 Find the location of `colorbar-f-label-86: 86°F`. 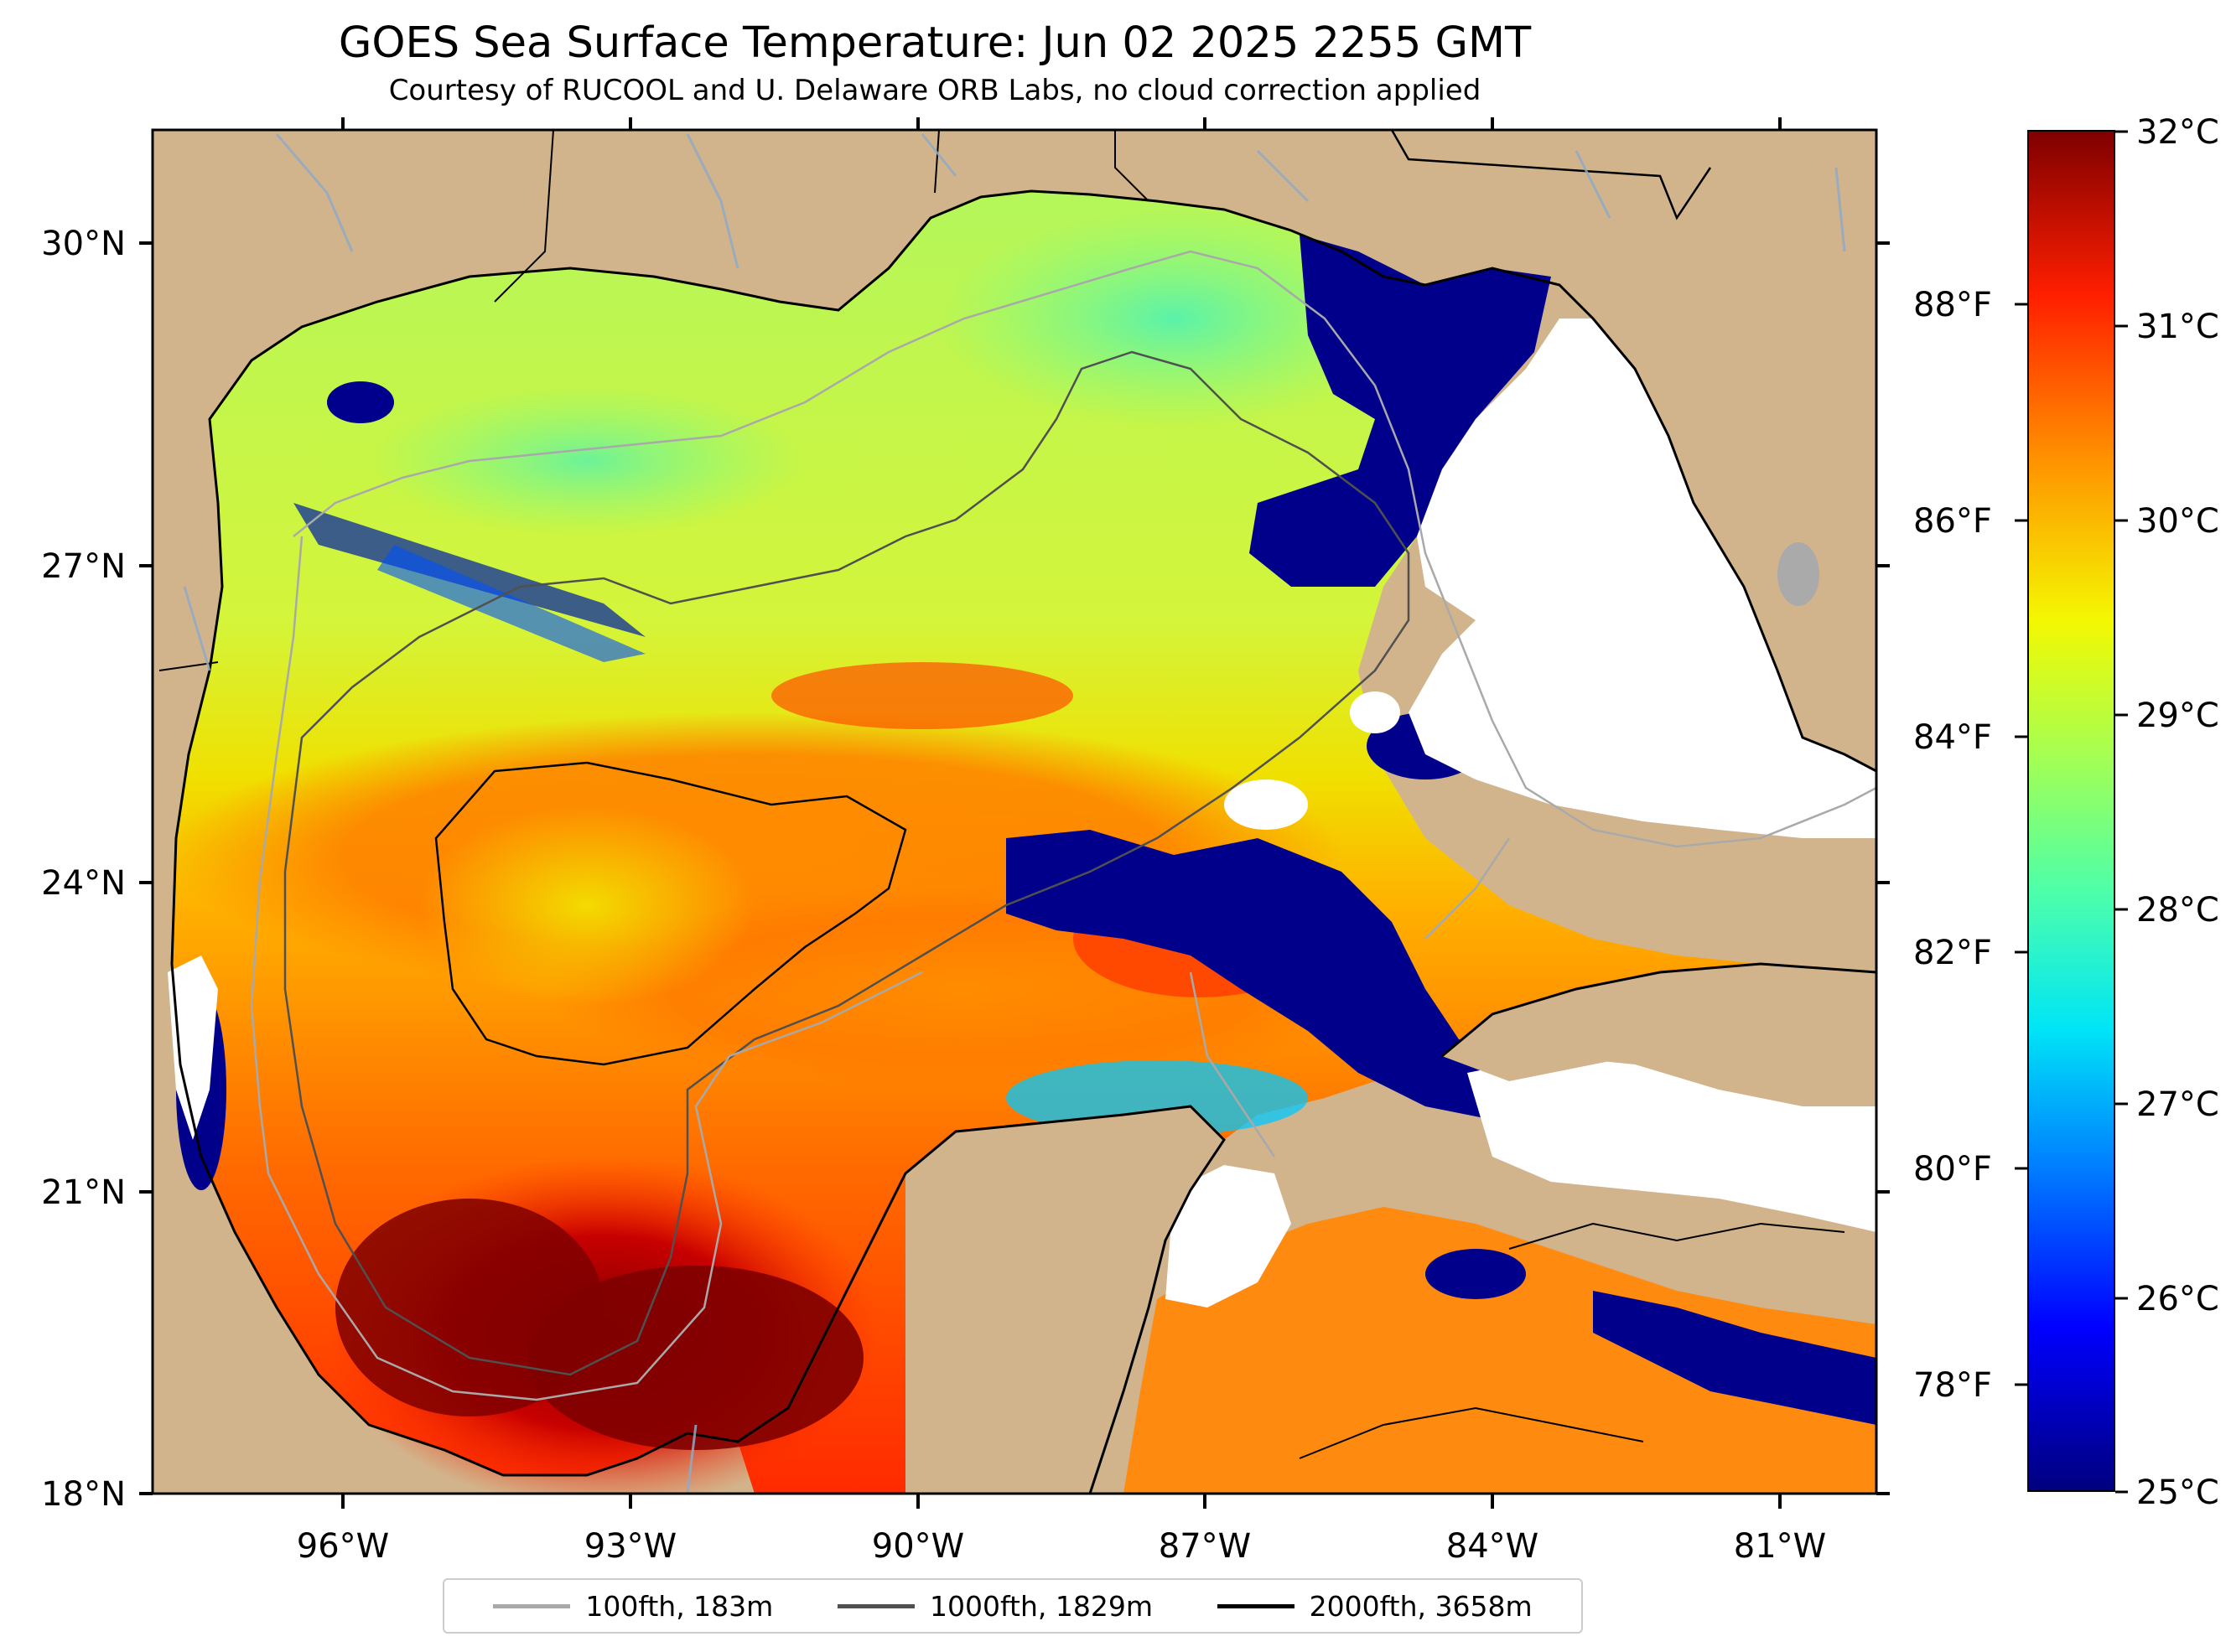

colorbar-f-label-86: 86°F is located at coordinates (1952, 521).